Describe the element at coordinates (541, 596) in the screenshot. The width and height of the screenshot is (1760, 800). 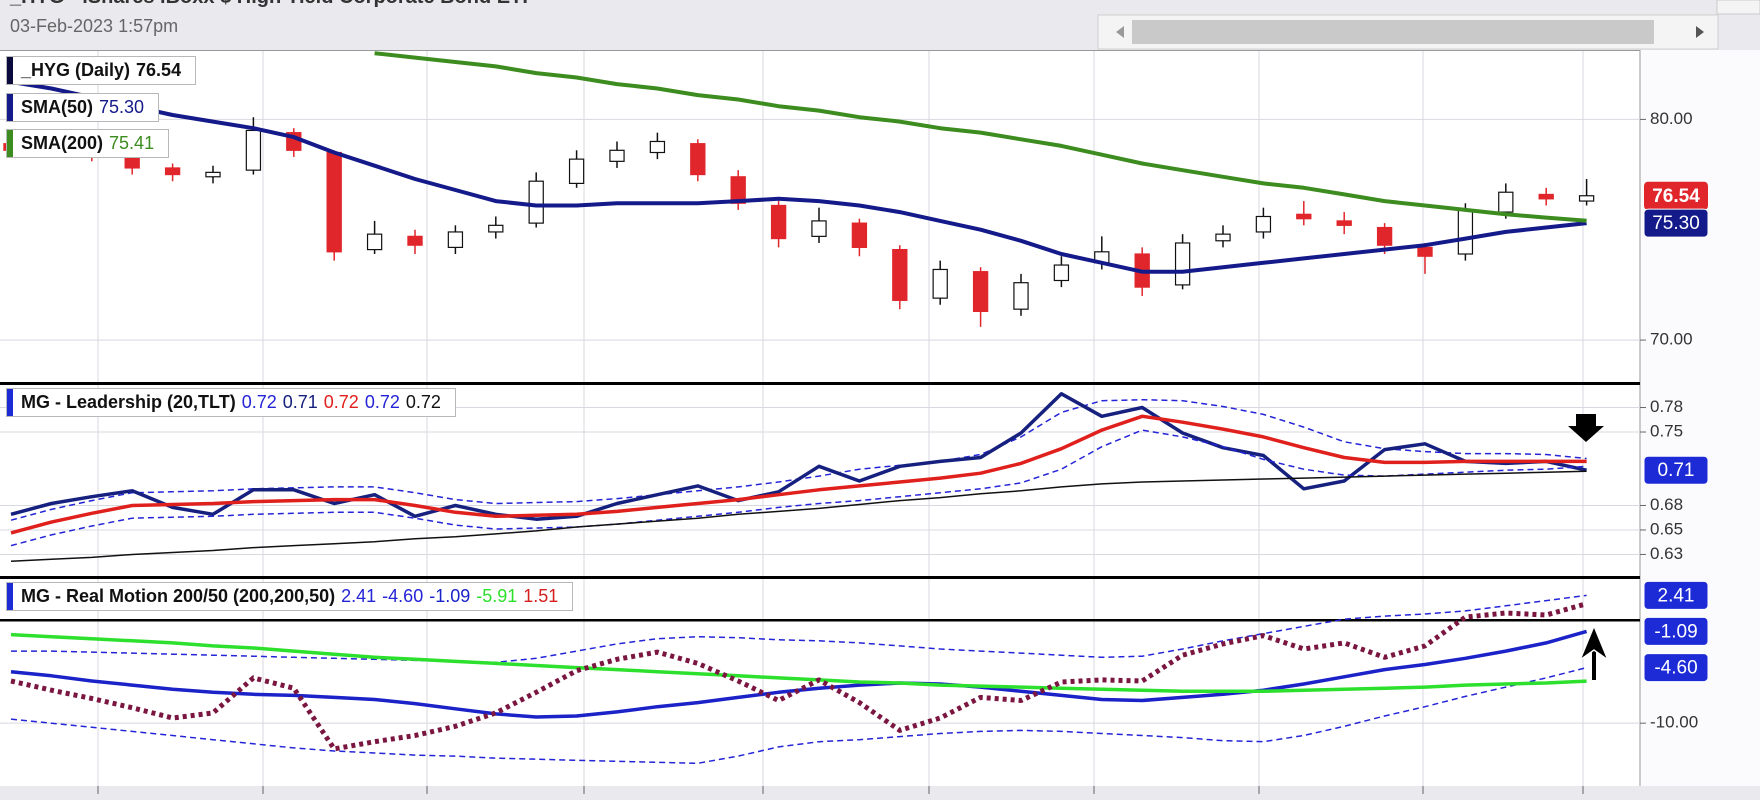
I see `legend-value: 1.51` at that location.